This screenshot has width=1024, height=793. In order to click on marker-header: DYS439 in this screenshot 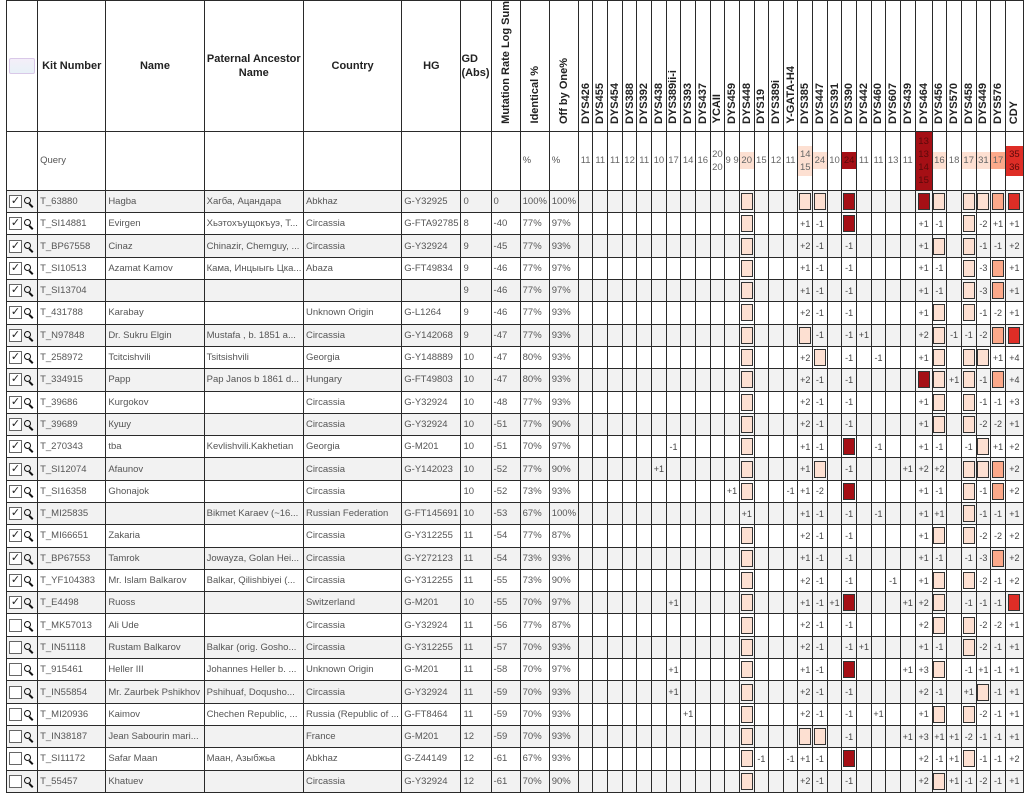, I will do `click(907, 66)`.